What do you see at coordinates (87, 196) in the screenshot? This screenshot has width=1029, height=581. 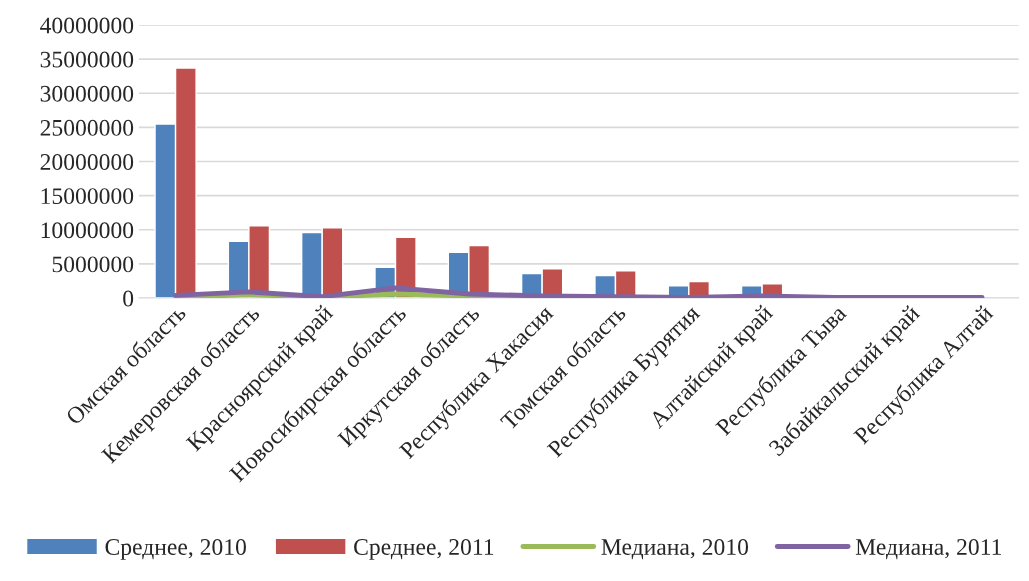 I see `y-tick-label: 15000000` at bounding box center [87, 196].